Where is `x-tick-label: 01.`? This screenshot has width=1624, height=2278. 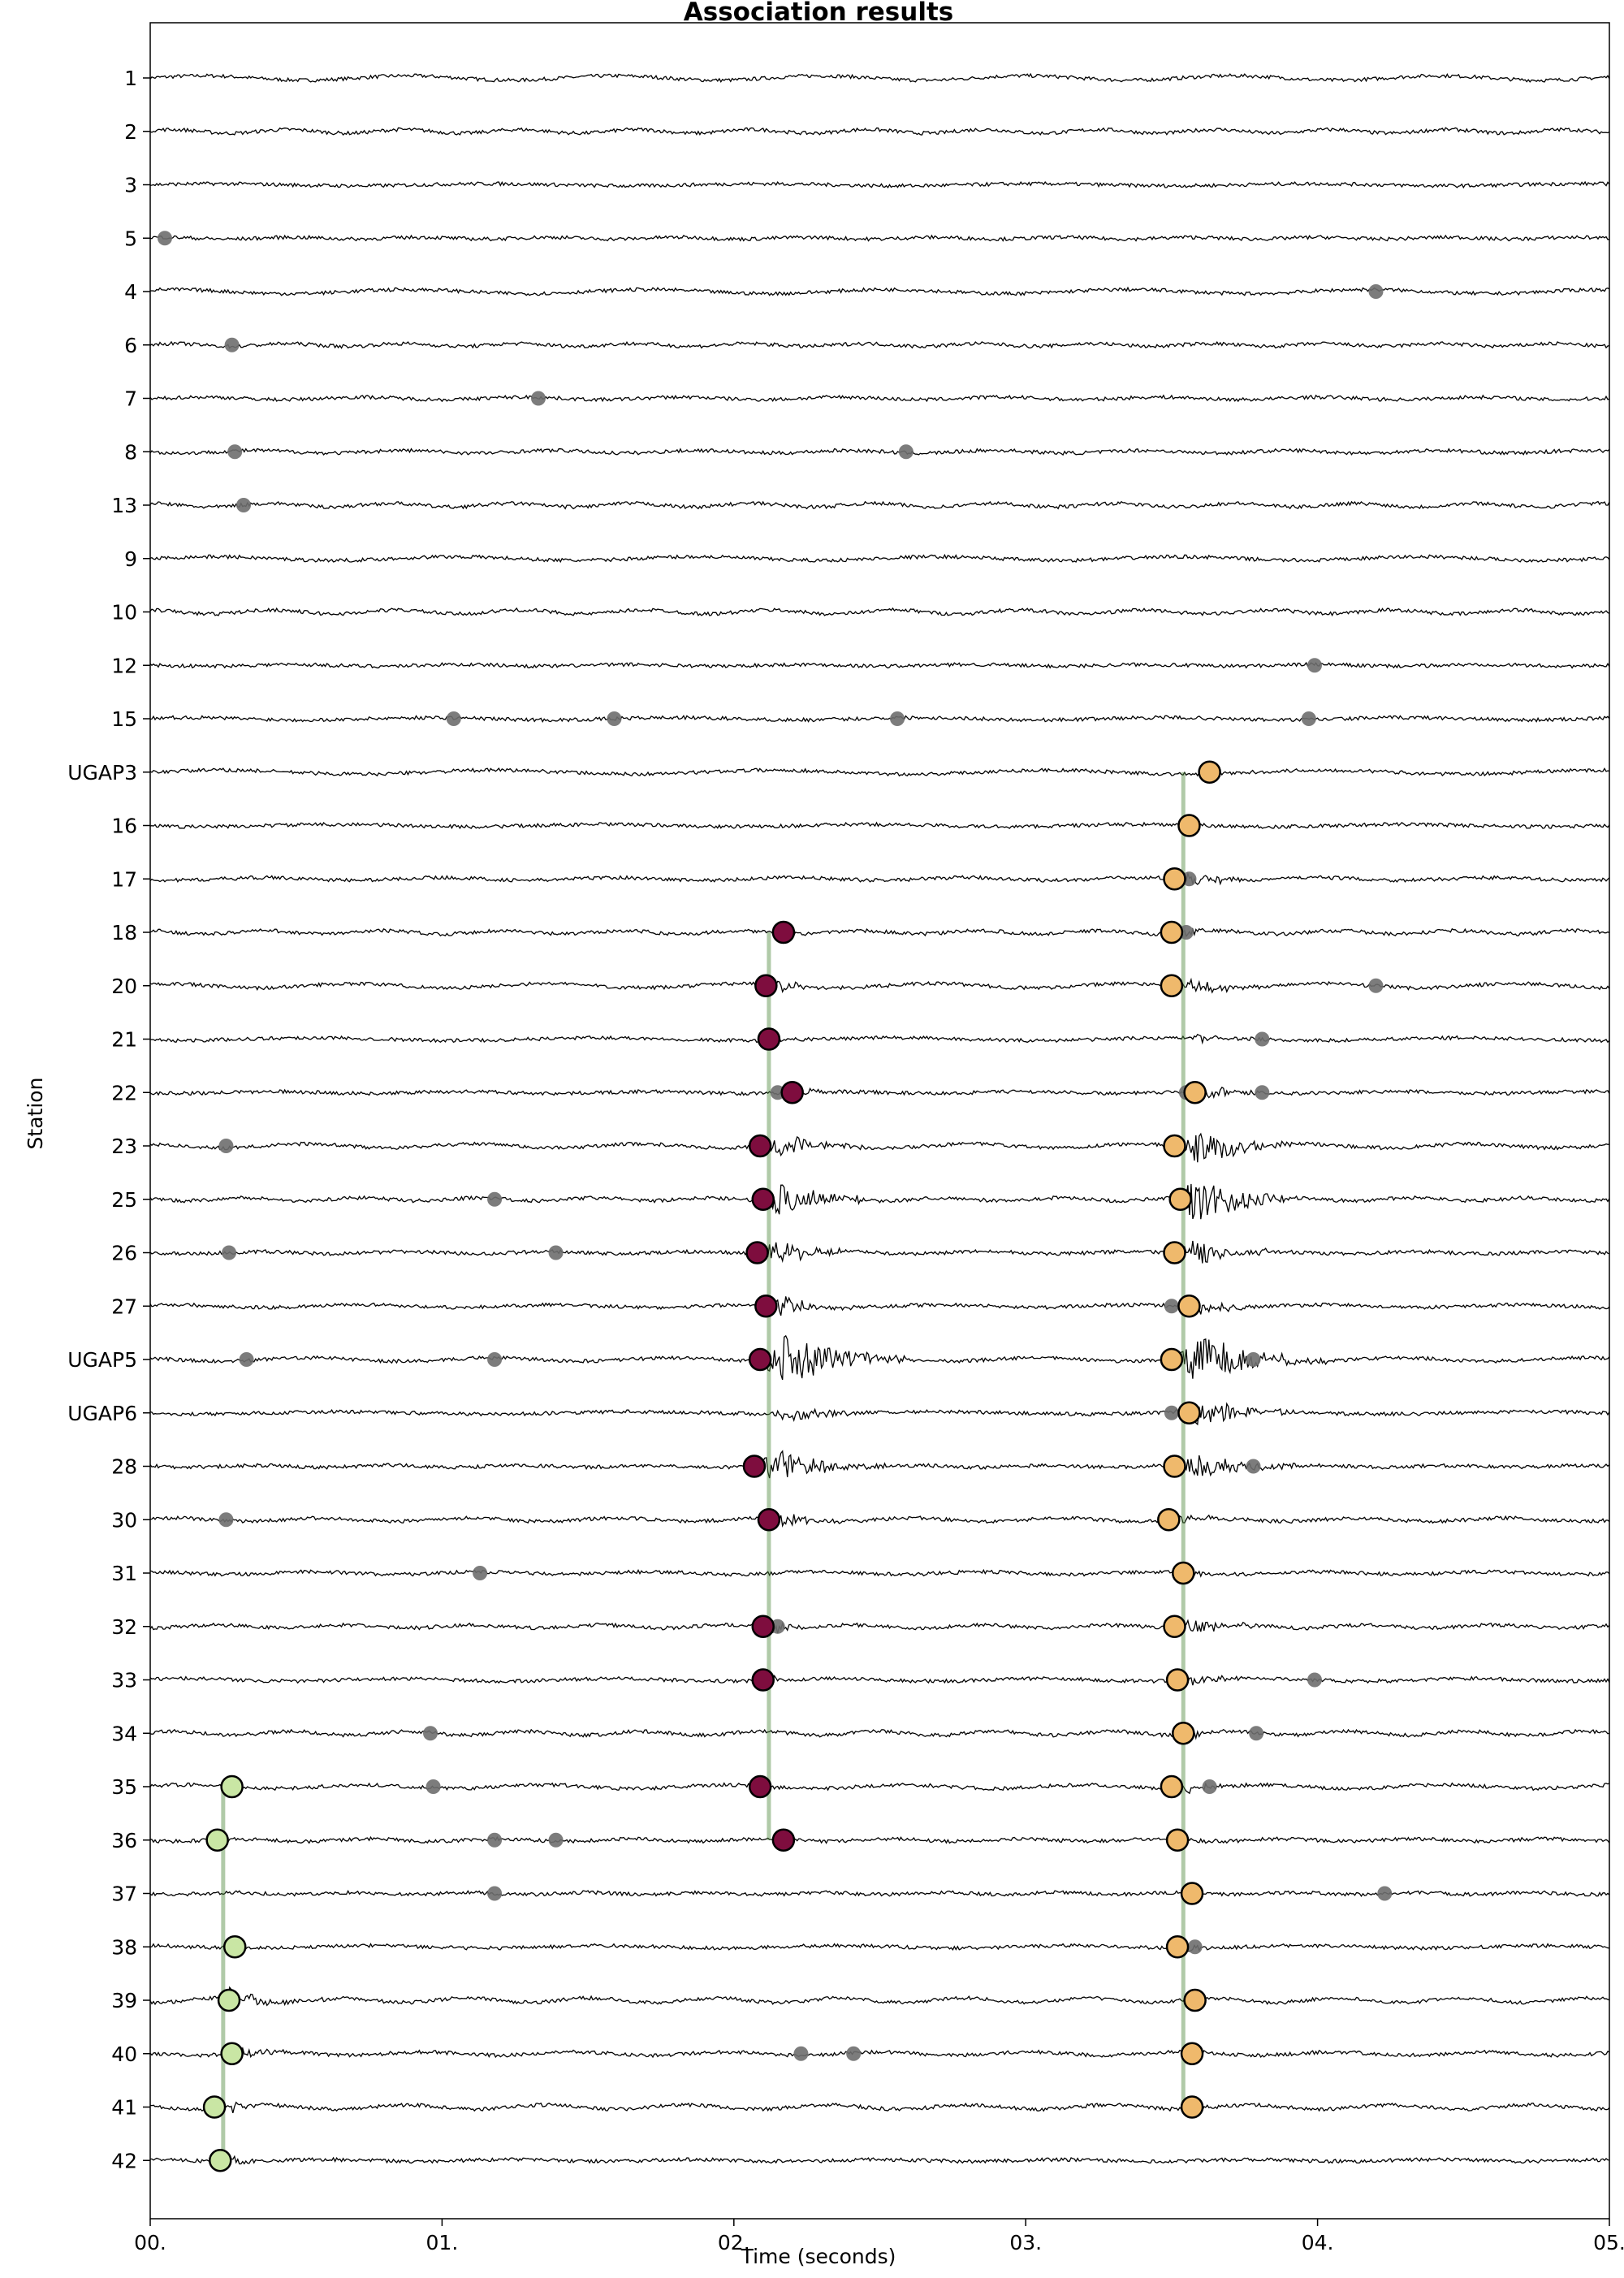 x-tick-label: 01. is located at coordinates (443, 2242).